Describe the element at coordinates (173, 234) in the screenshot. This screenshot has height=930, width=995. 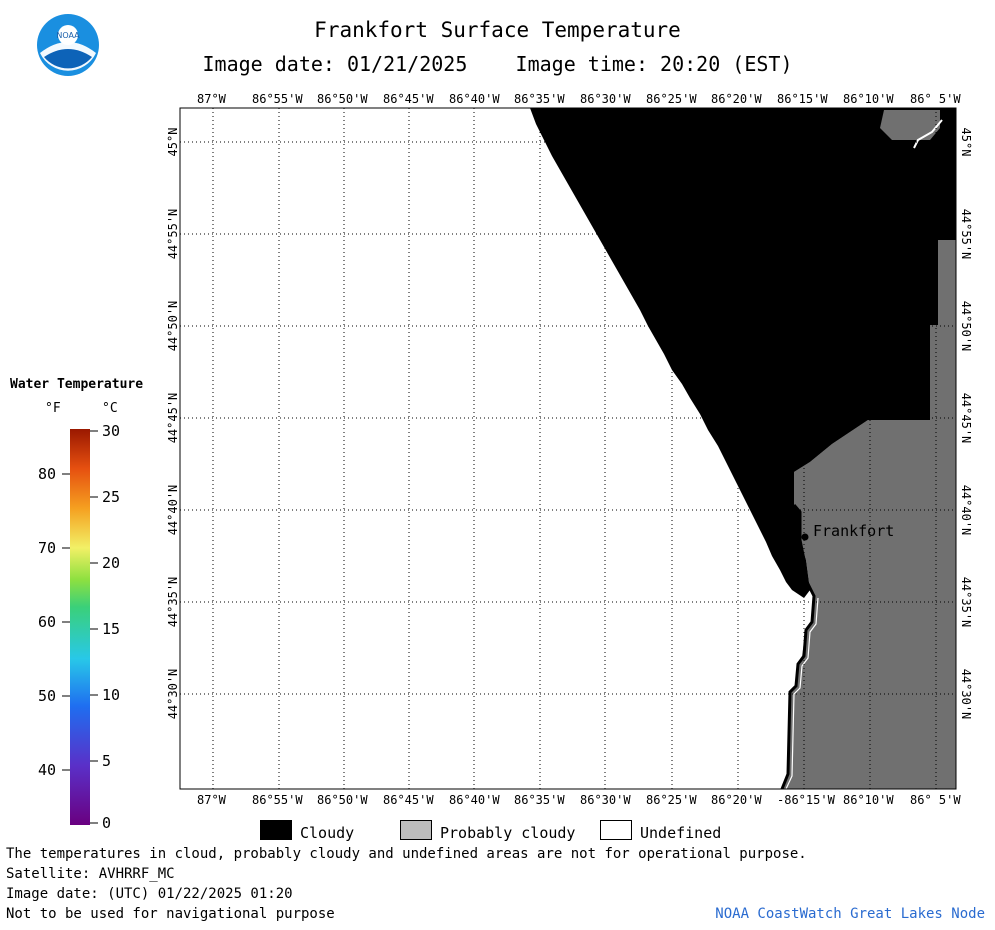
I see `lat-tick-left: 44°55'N` at that location.